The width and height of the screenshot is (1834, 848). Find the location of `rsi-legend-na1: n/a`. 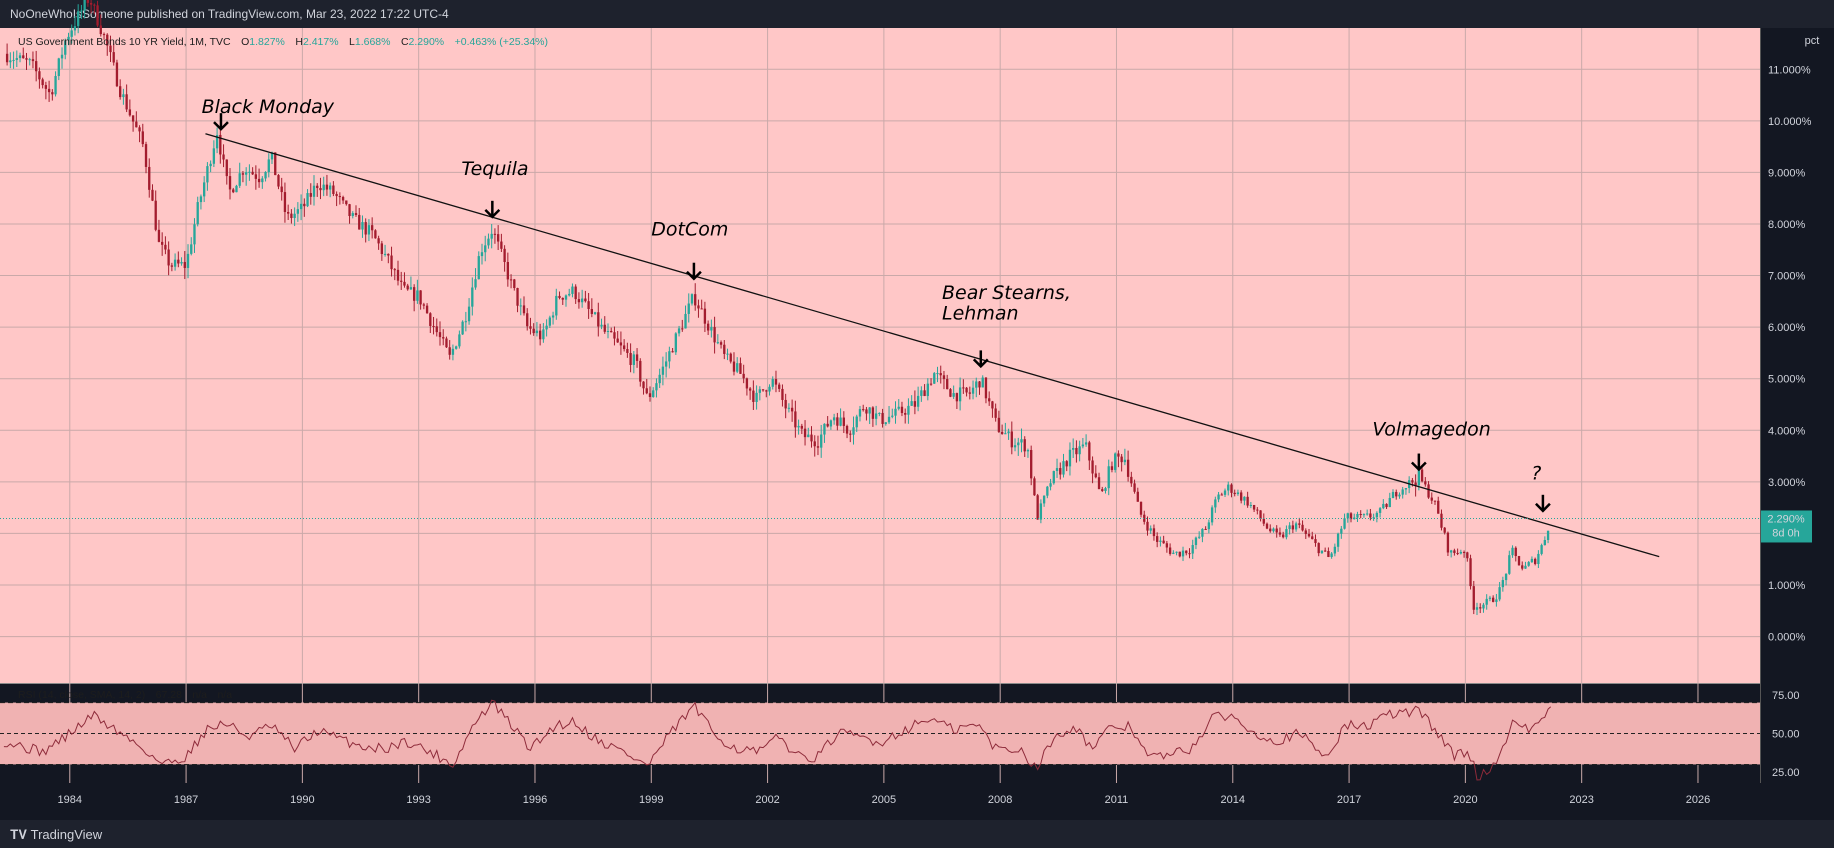

rsi-legend-na1: n/a is located at coordinates (199, 695).